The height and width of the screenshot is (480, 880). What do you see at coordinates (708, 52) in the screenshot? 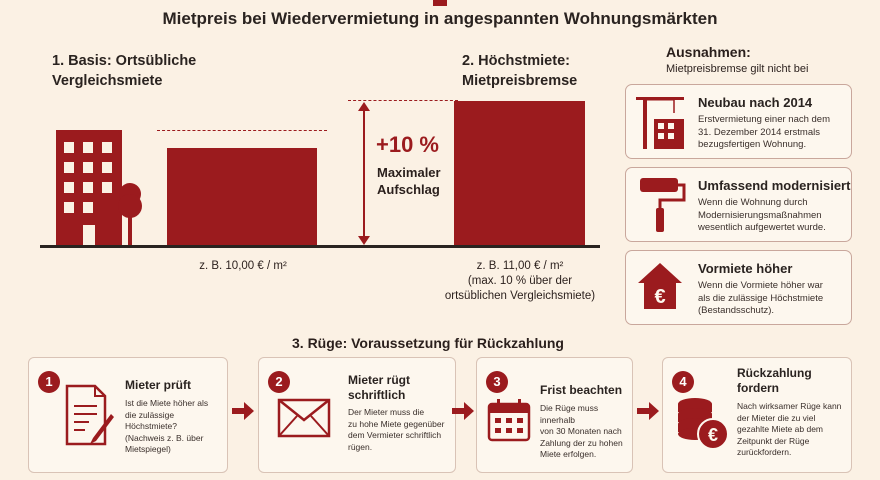
I see `exceptions-heading: Ausnahmen:` at bounding box center [708, 52].